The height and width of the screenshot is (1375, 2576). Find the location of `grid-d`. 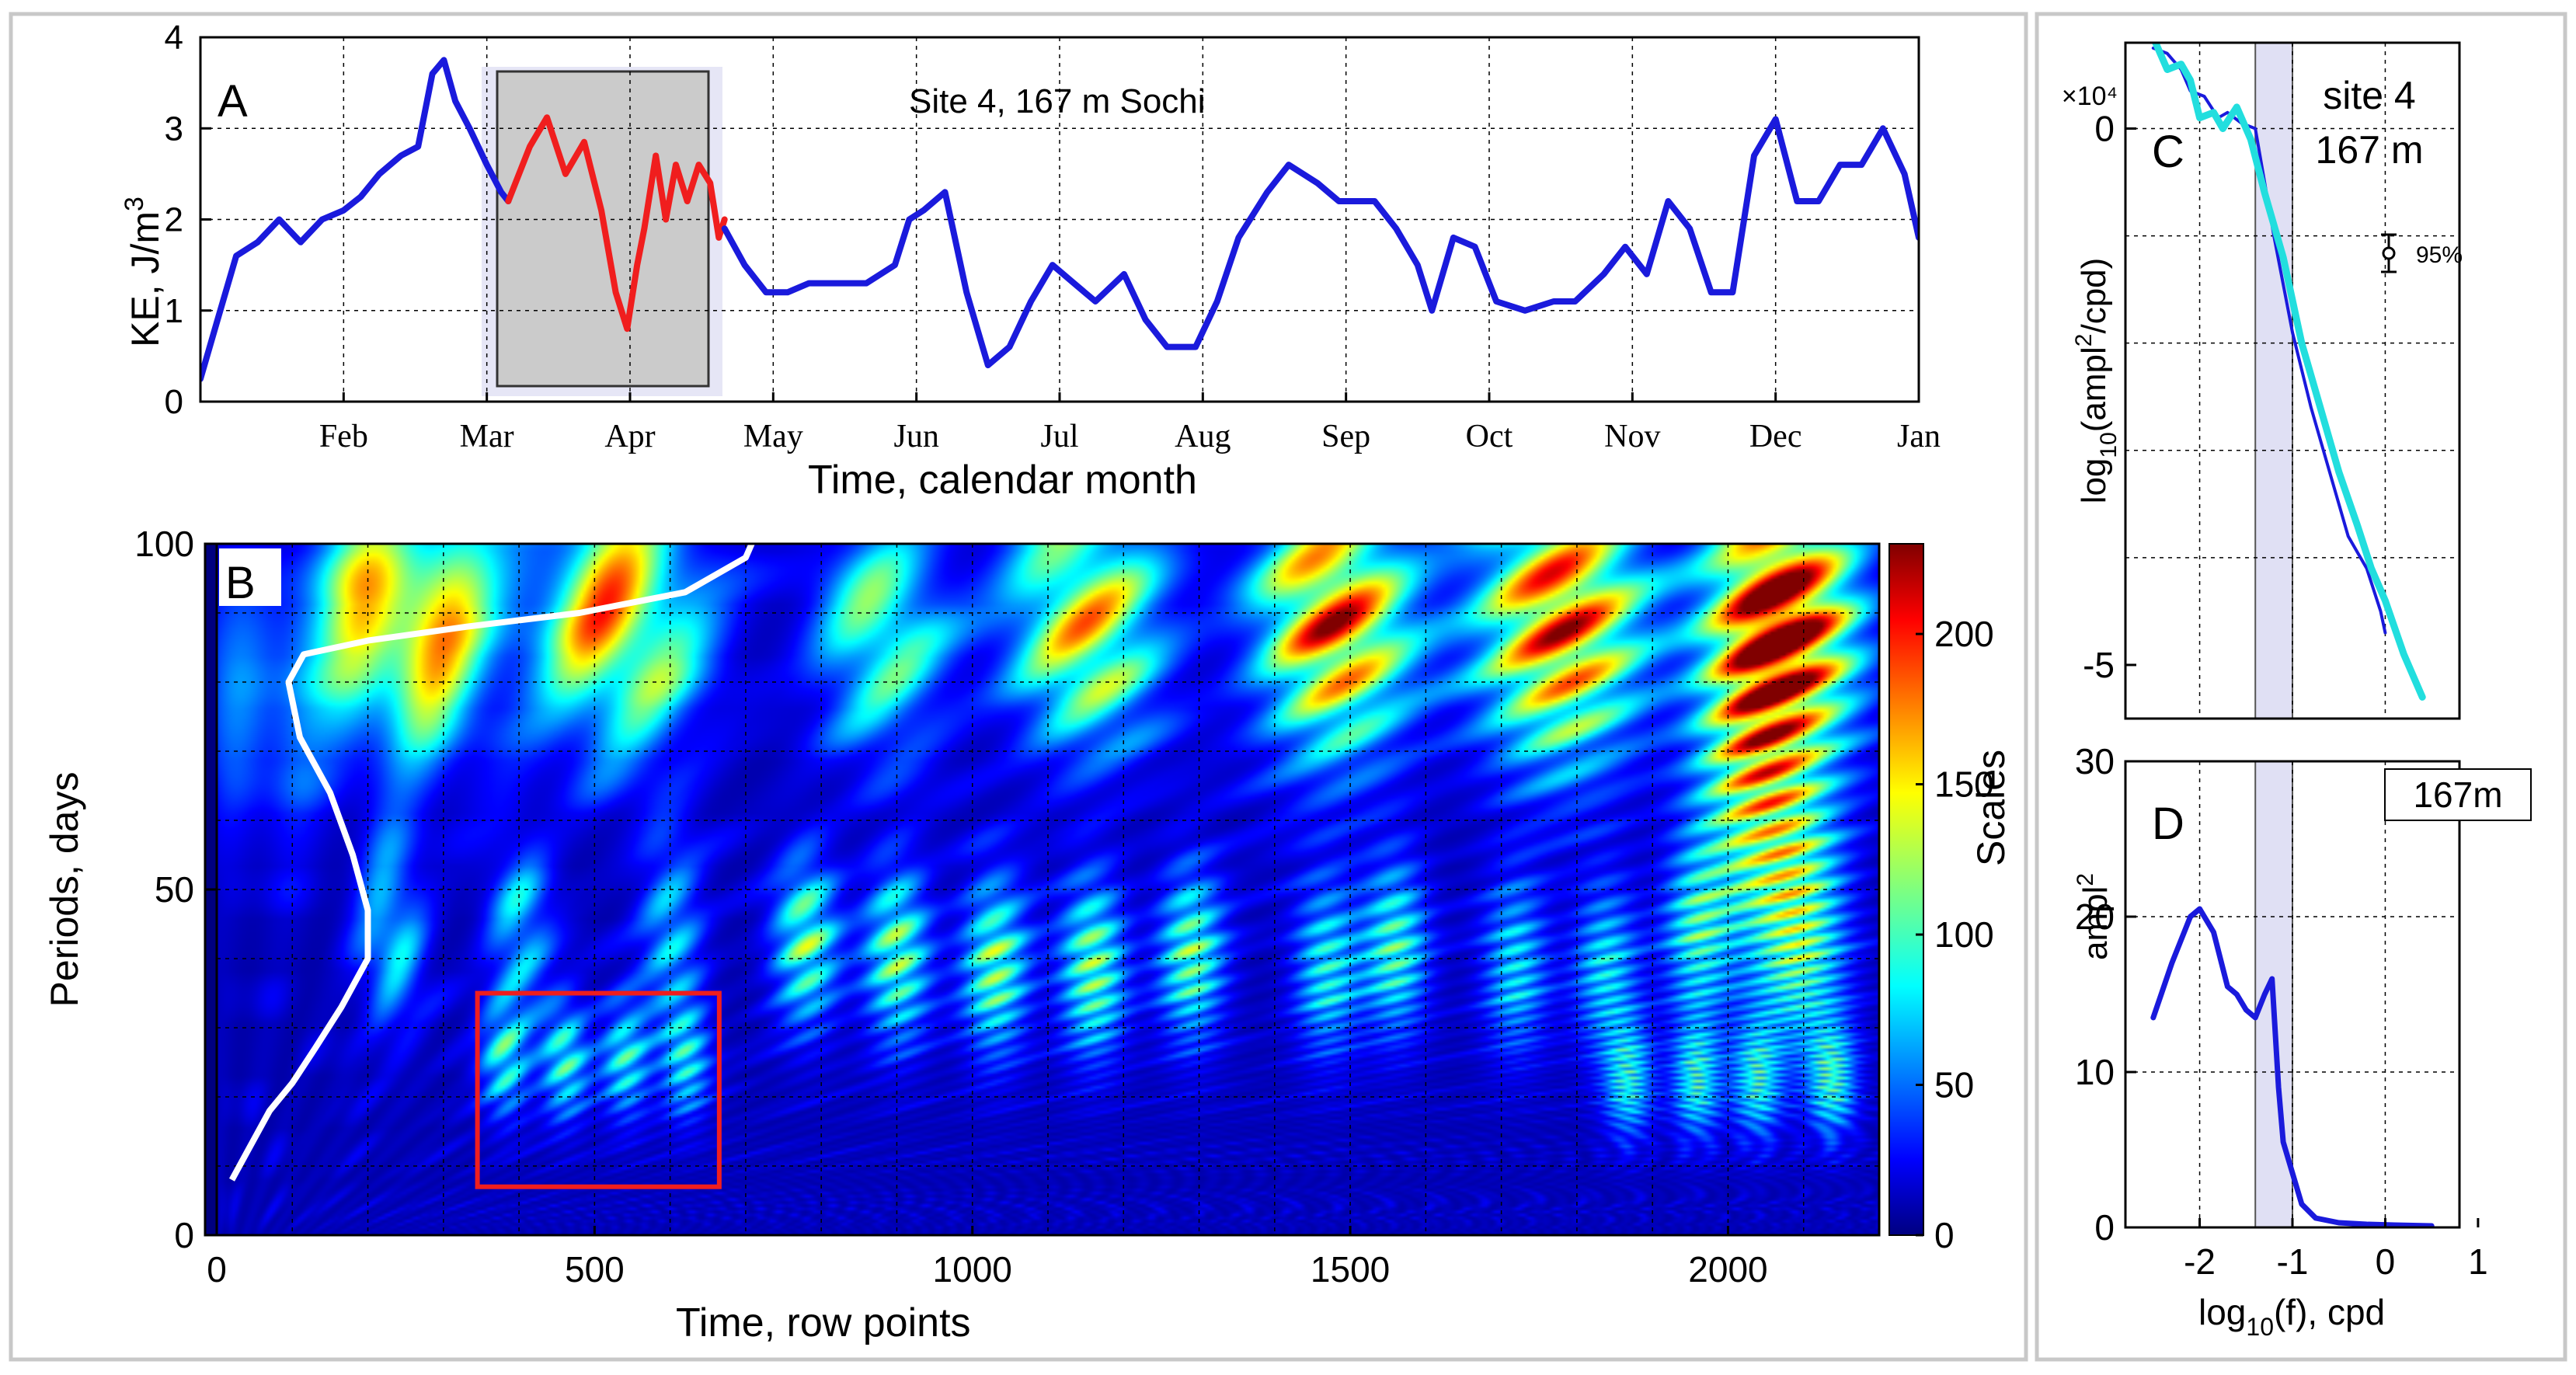

grid-d is located at coordinates (2292, 994).